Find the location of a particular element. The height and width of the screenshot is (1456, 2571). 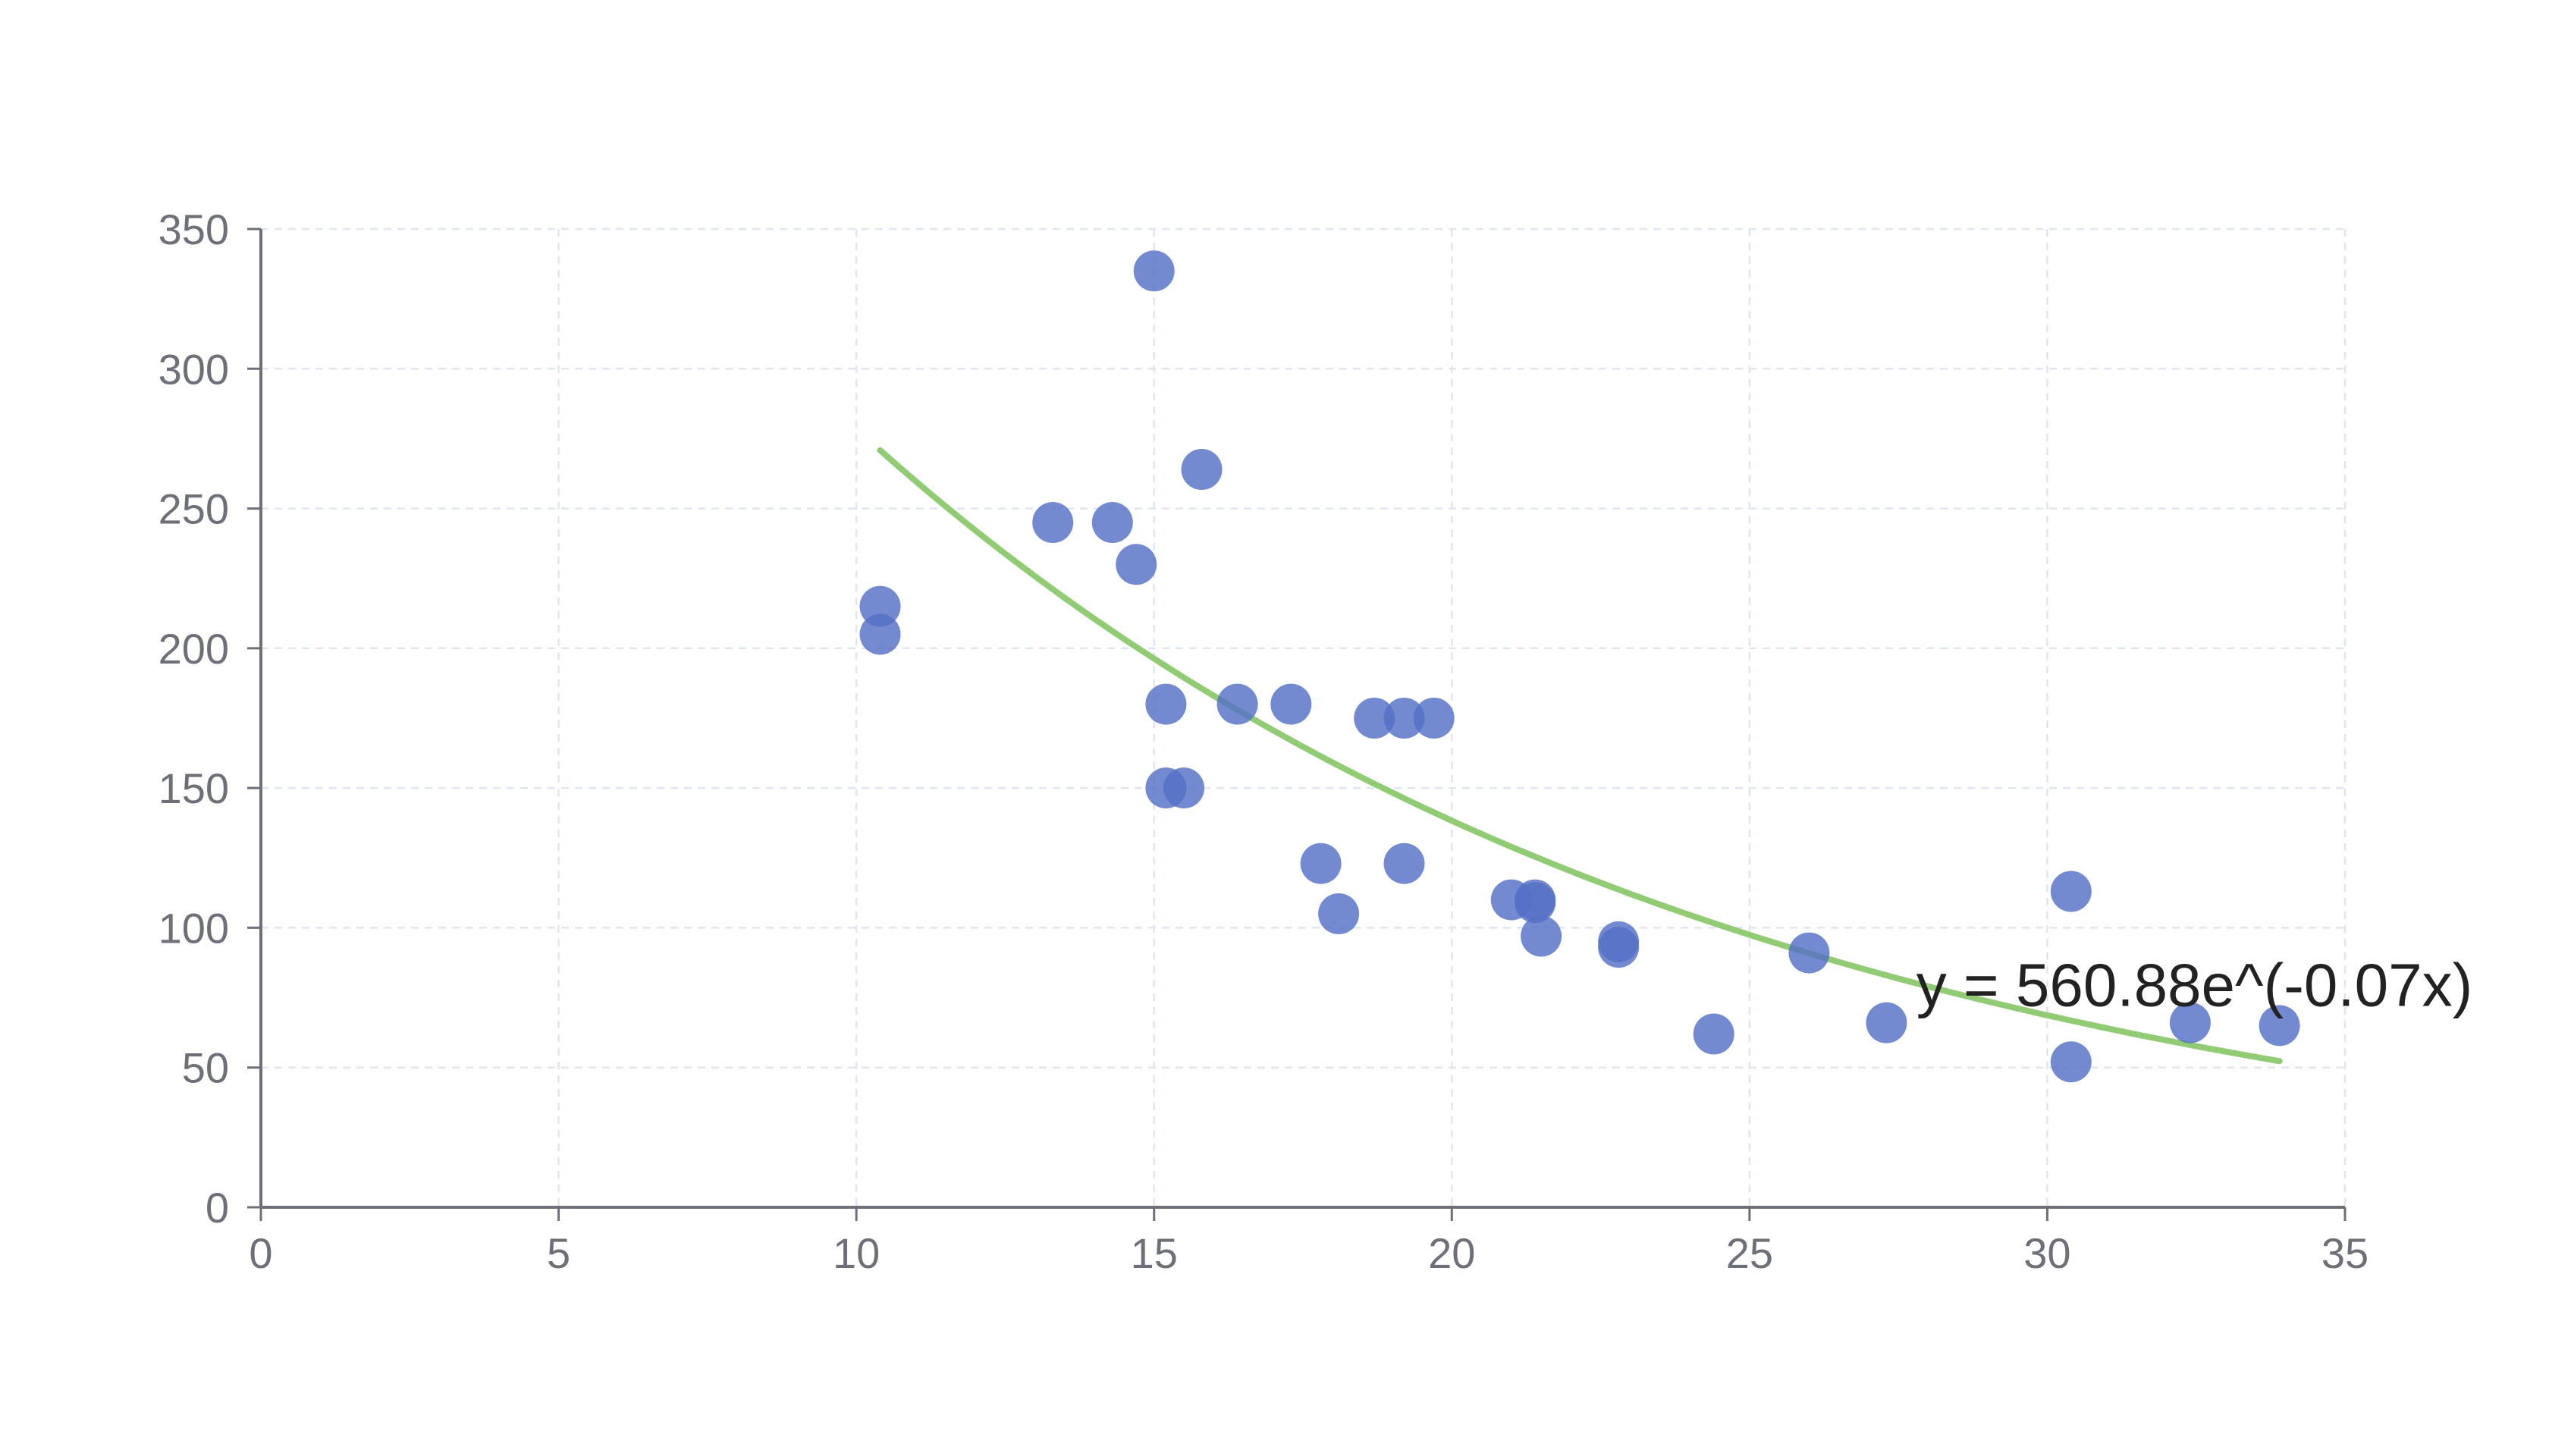

y-tick-label-200: 200 is located at coordinates (194, 649).